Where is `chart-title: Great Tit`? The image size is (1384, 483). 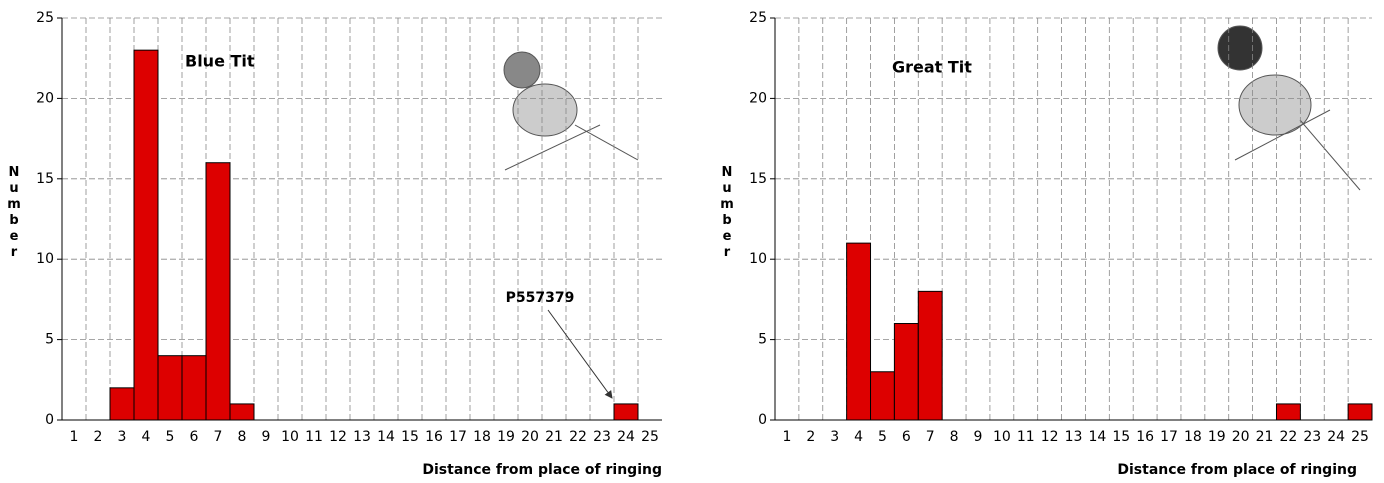 chart-title: Great Tit is located at coordinates (932, 67).